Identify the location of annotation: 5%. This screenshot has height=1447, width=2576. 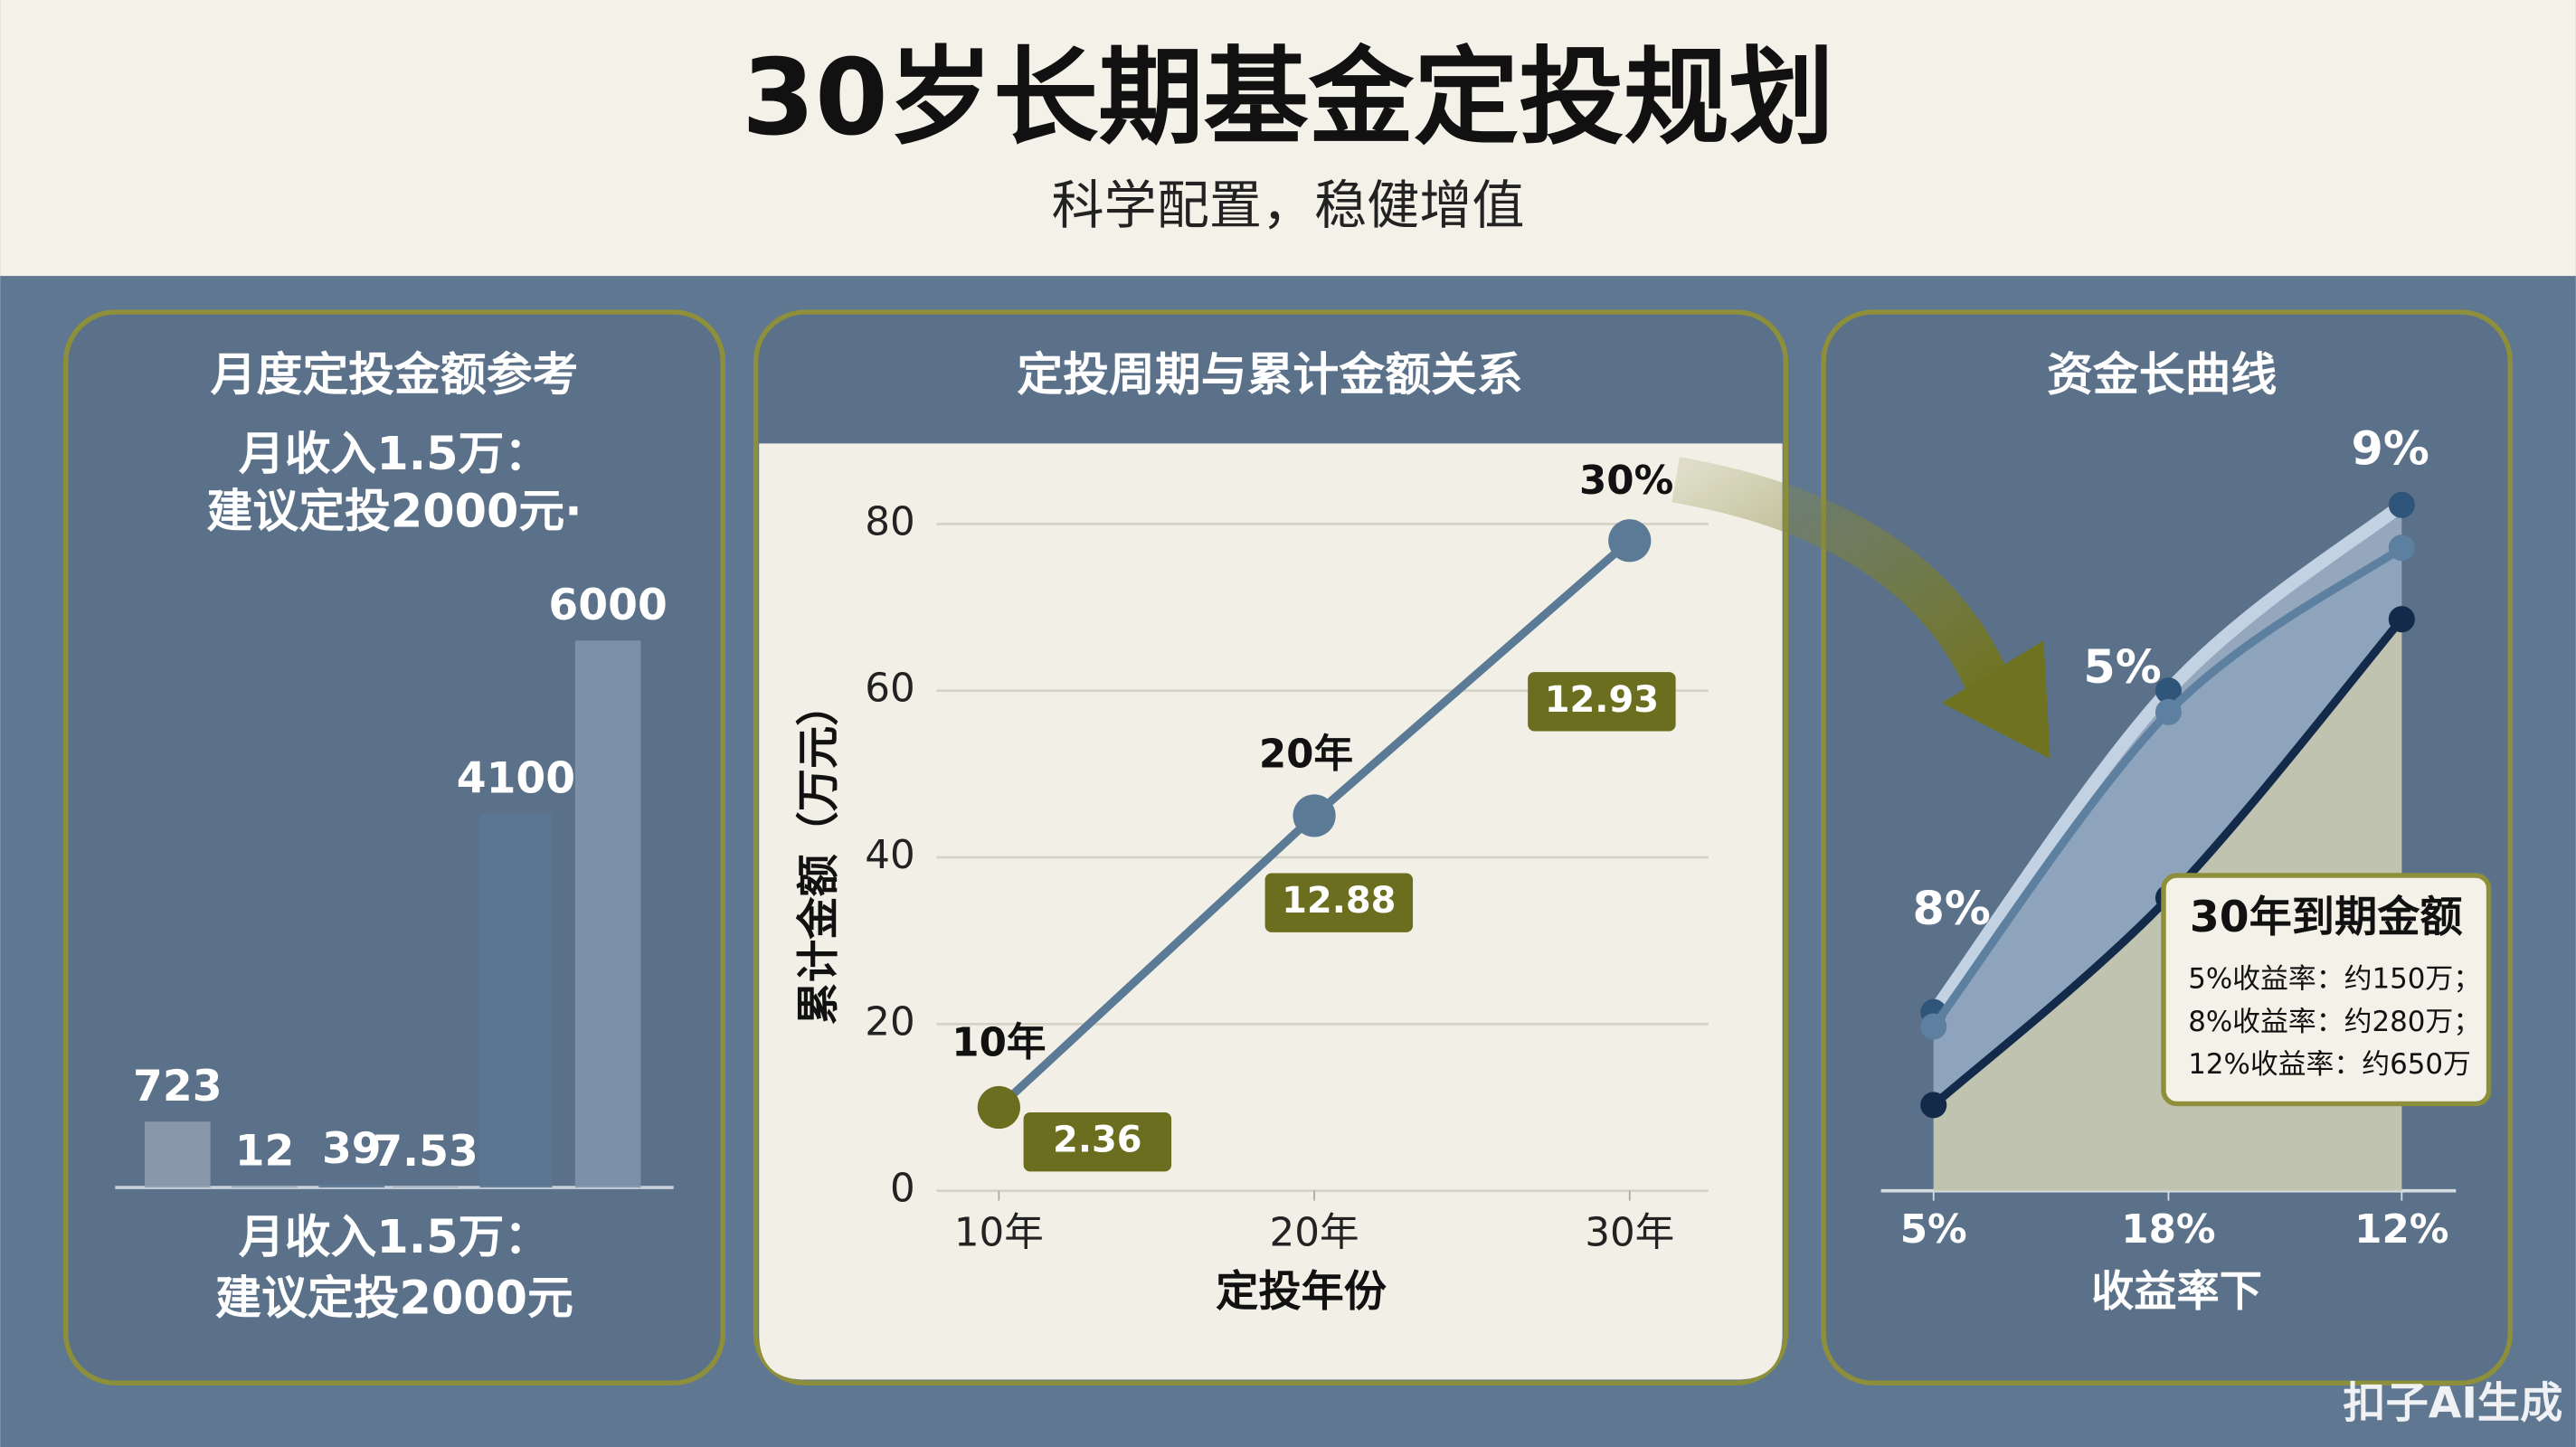
(2122, 667).